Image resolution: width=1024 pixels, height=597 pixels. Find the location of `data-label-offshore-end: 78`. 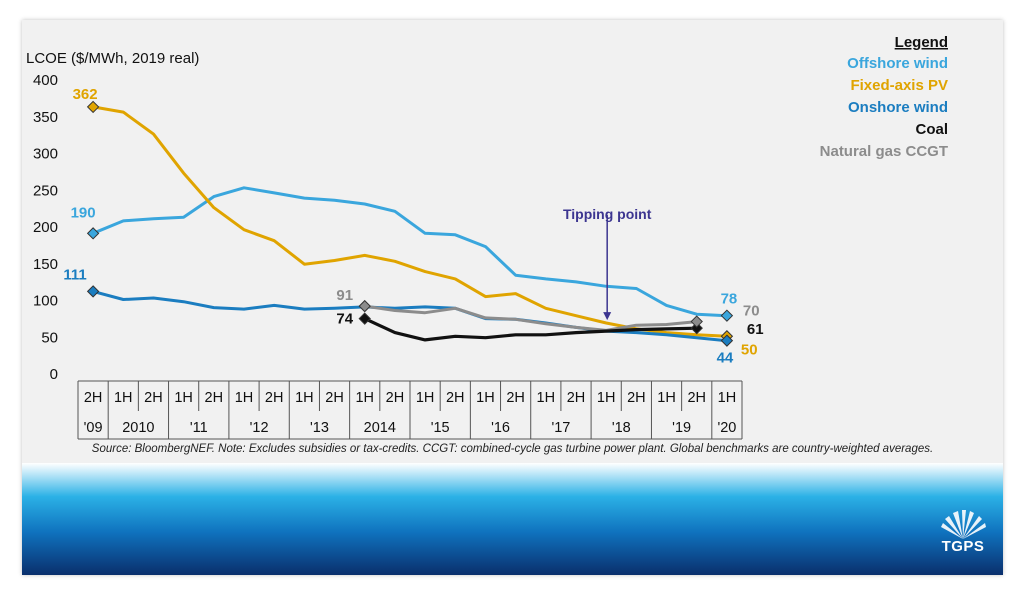

data-label-offshore-end: 78 is located at coordinates (729, 299).